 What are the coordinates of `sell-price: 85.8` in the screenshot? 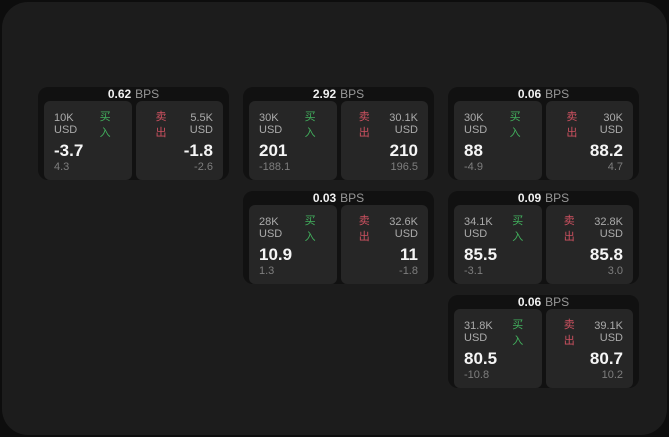 It's located at (606, 254).